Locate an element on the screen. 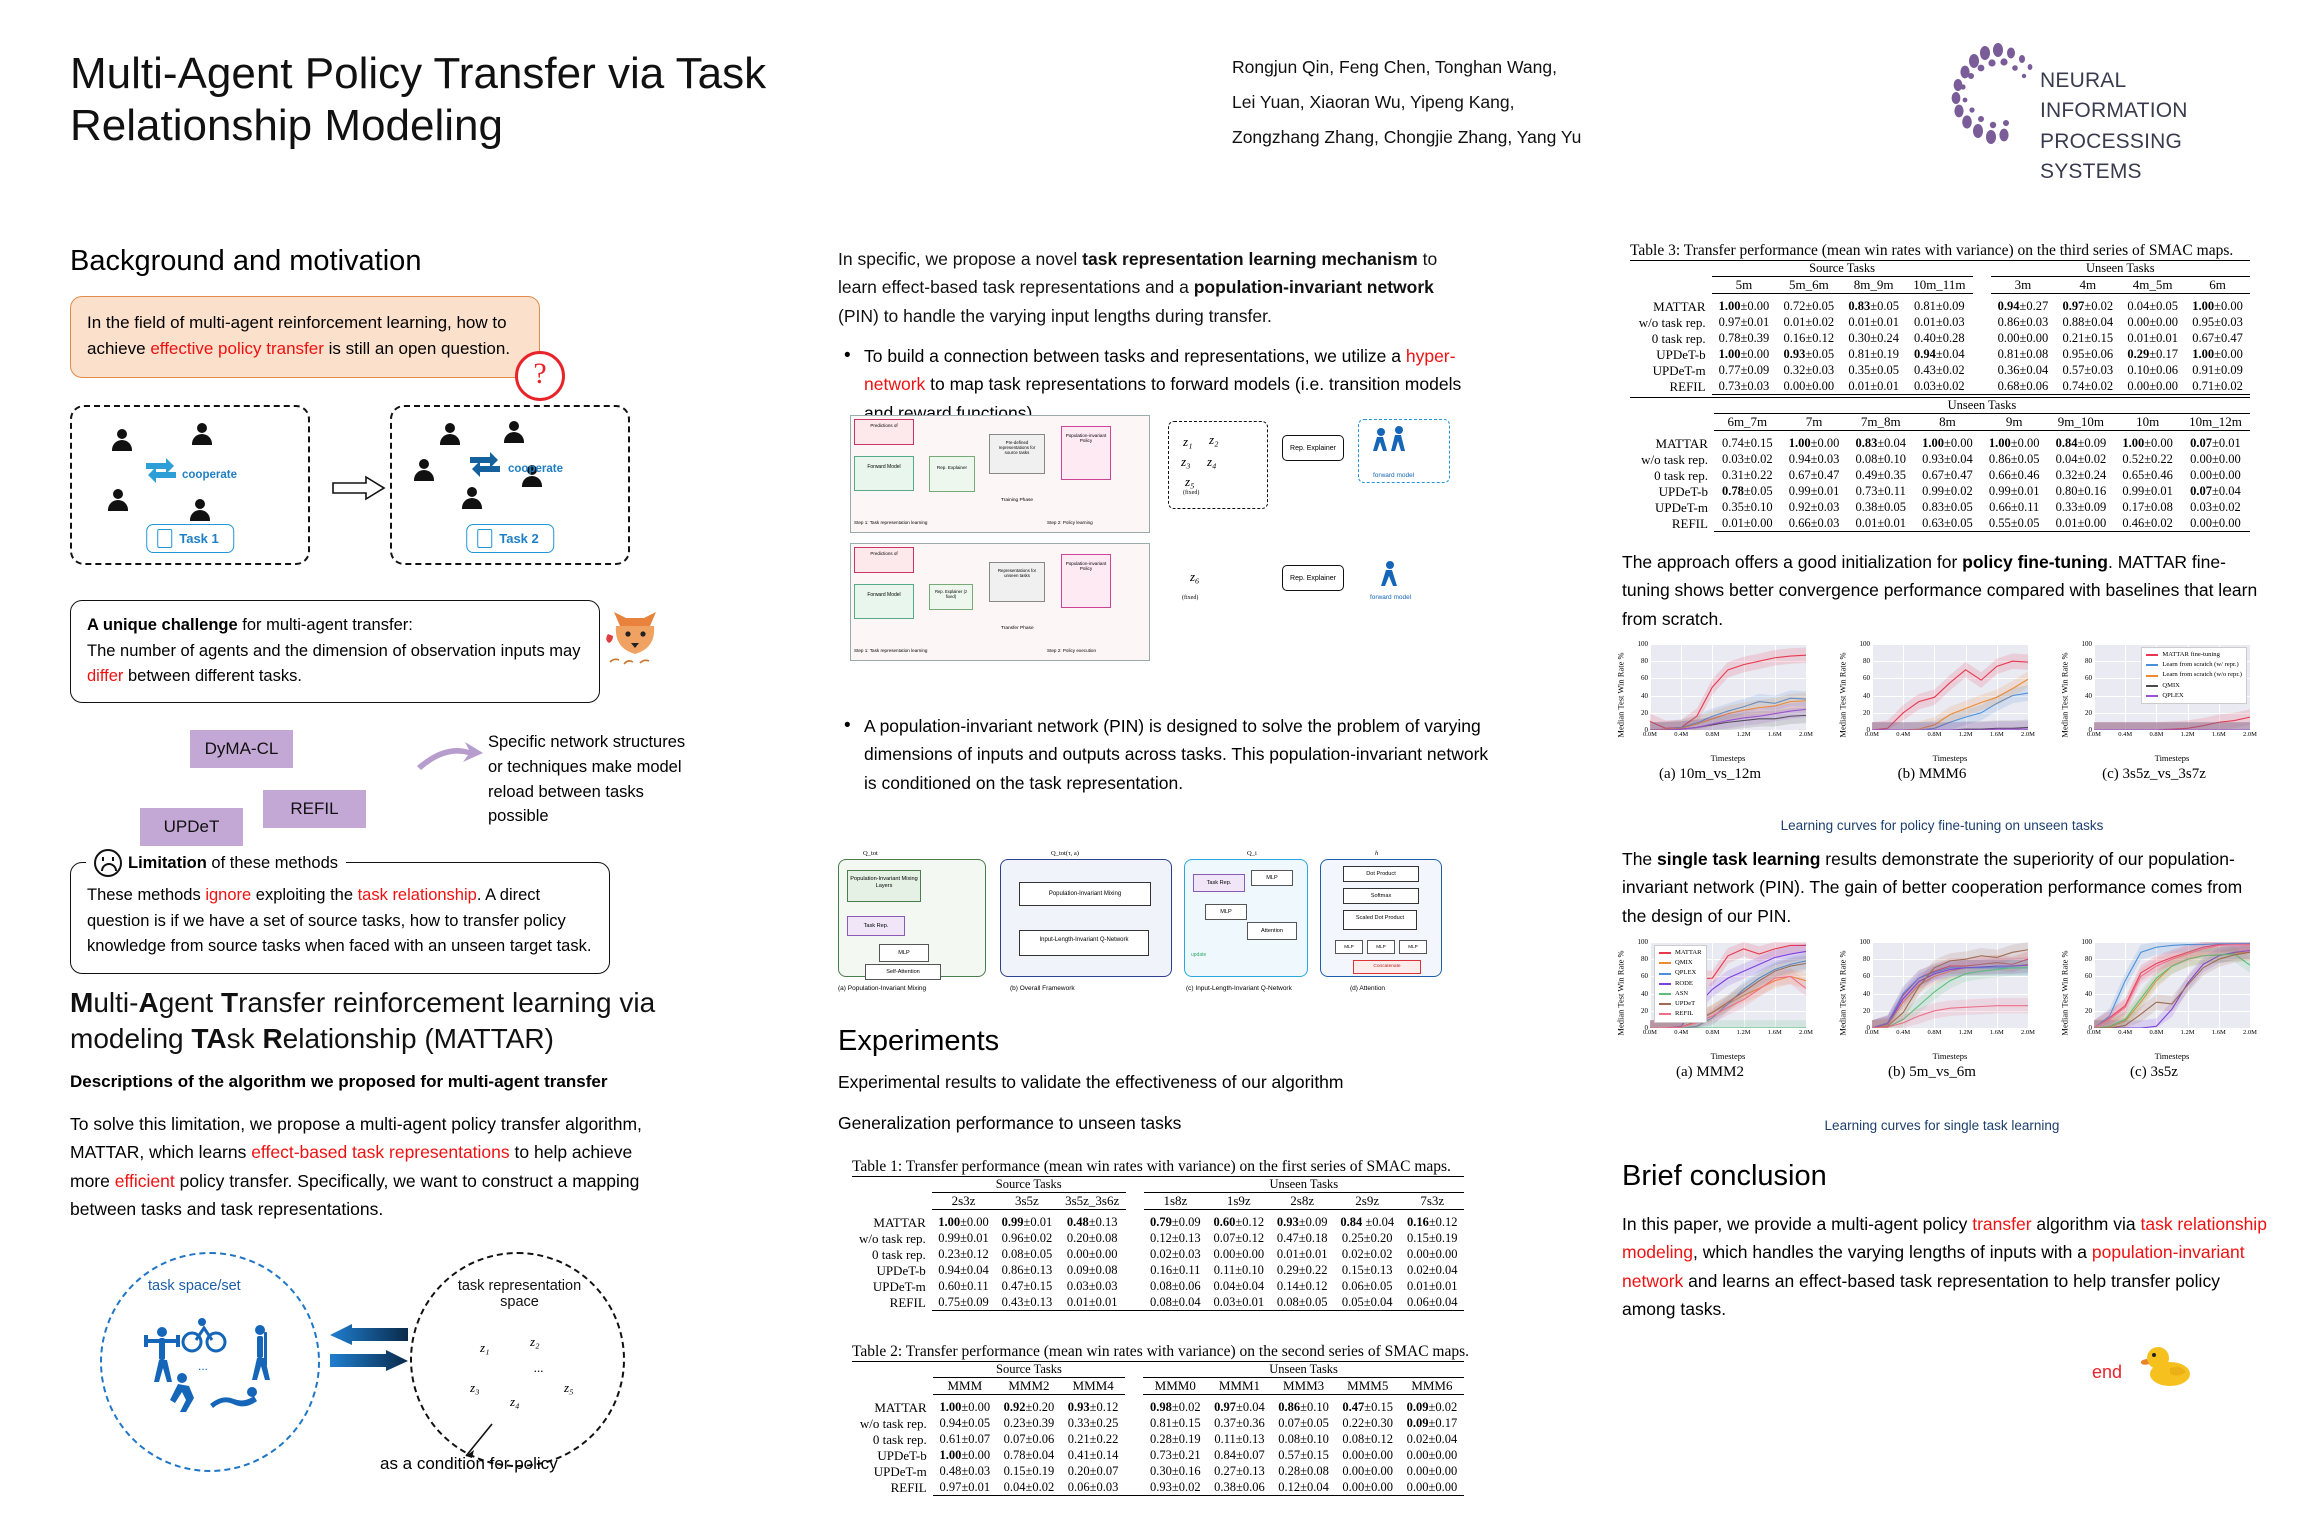 Image resolution: width=2298 pixels, height=1528 pixels. z4-label: z₄ is located at coordinates (515, 1401).